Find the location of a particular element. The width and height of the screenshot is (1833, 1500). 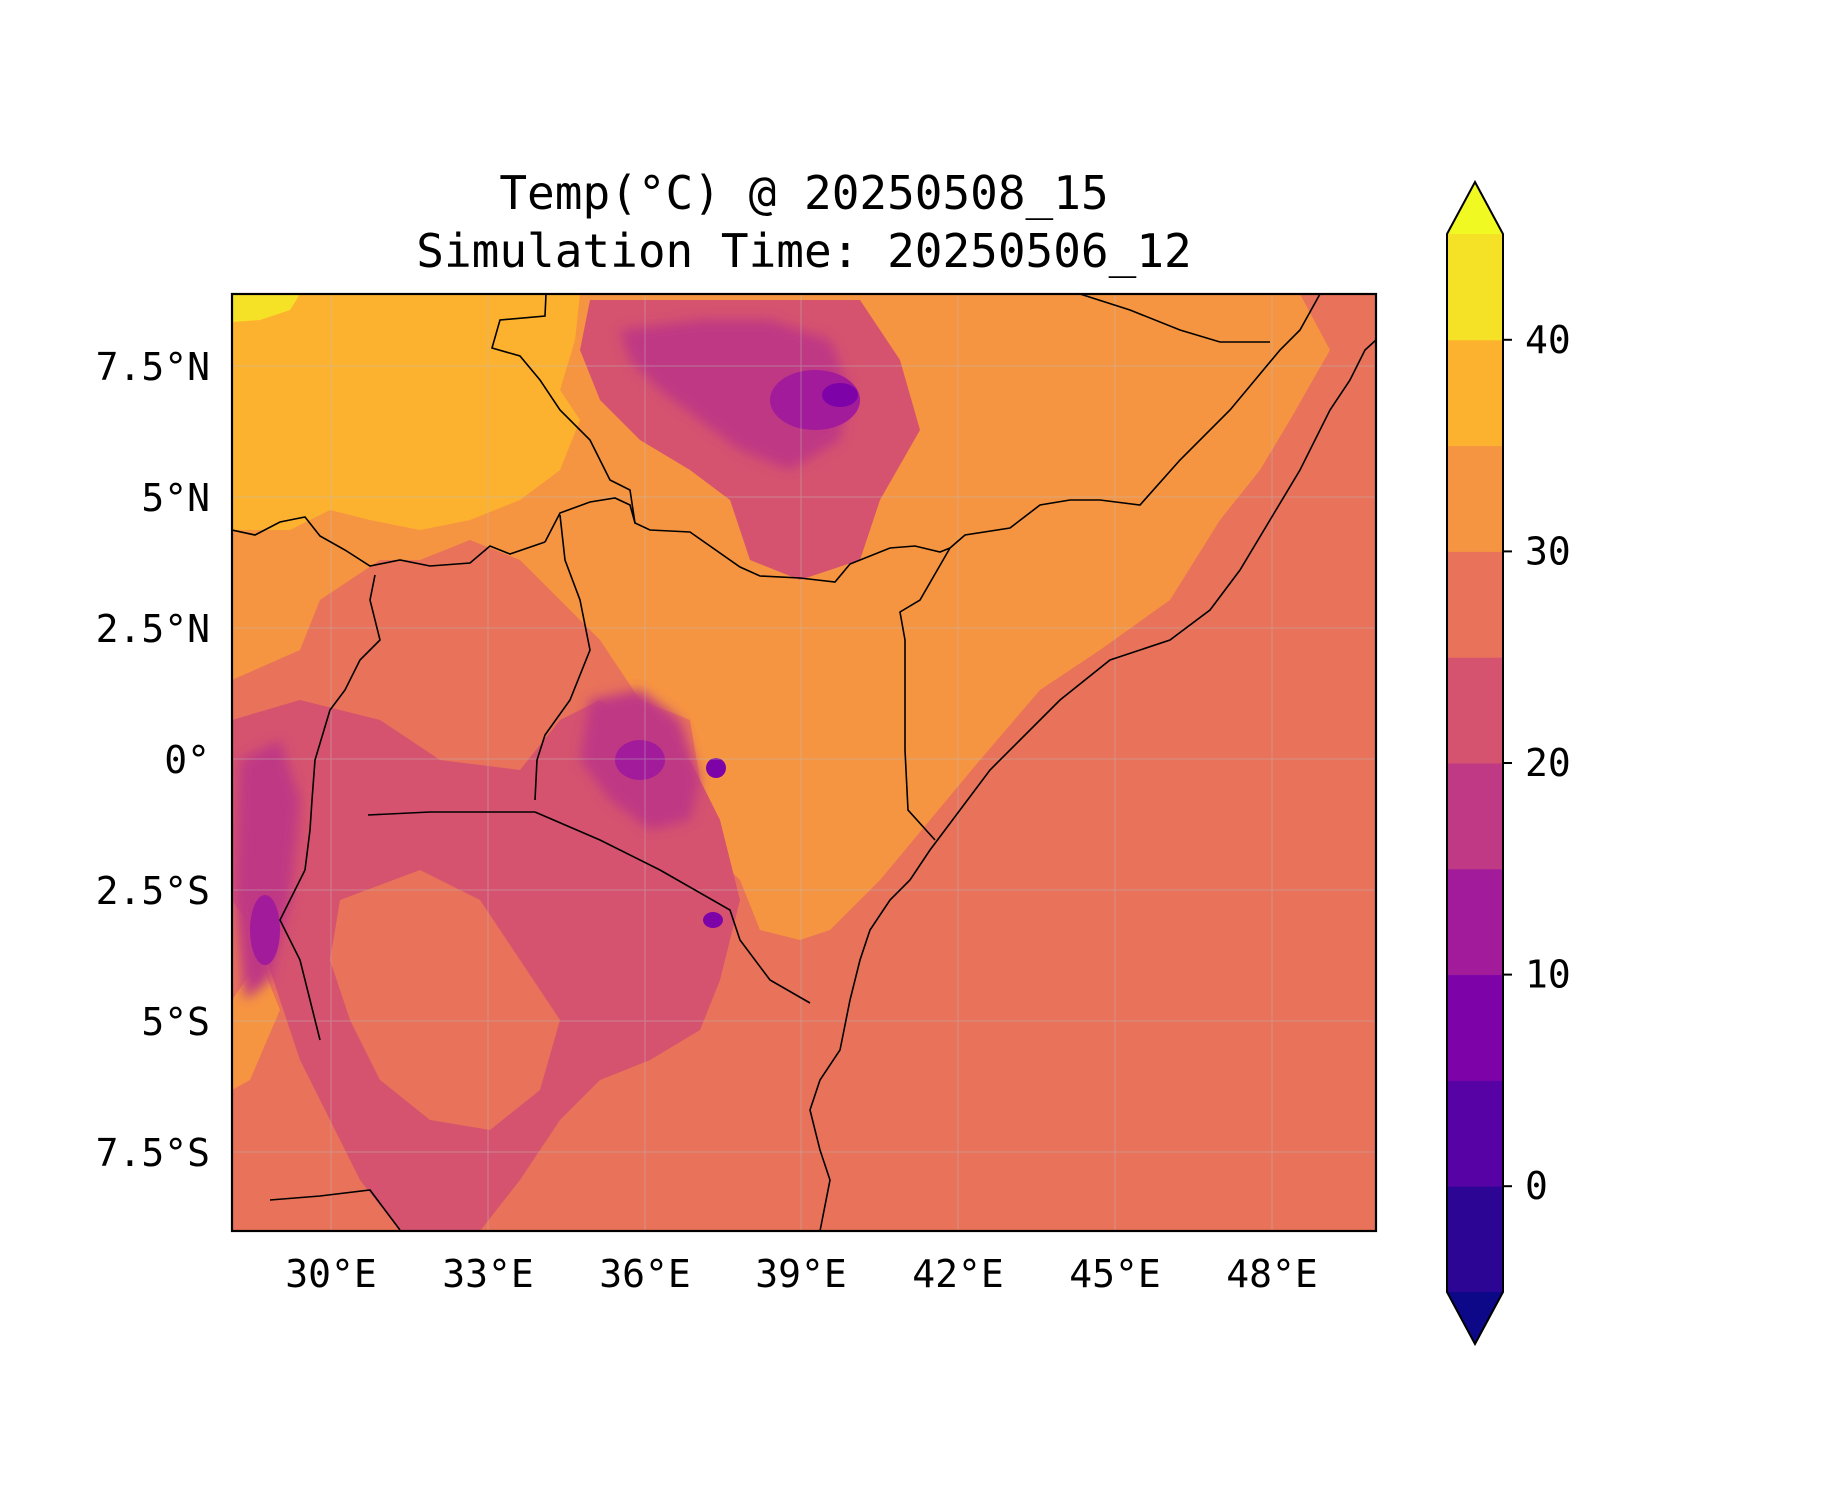

border-kenya-tanzania is located at coordinates (672, 907).